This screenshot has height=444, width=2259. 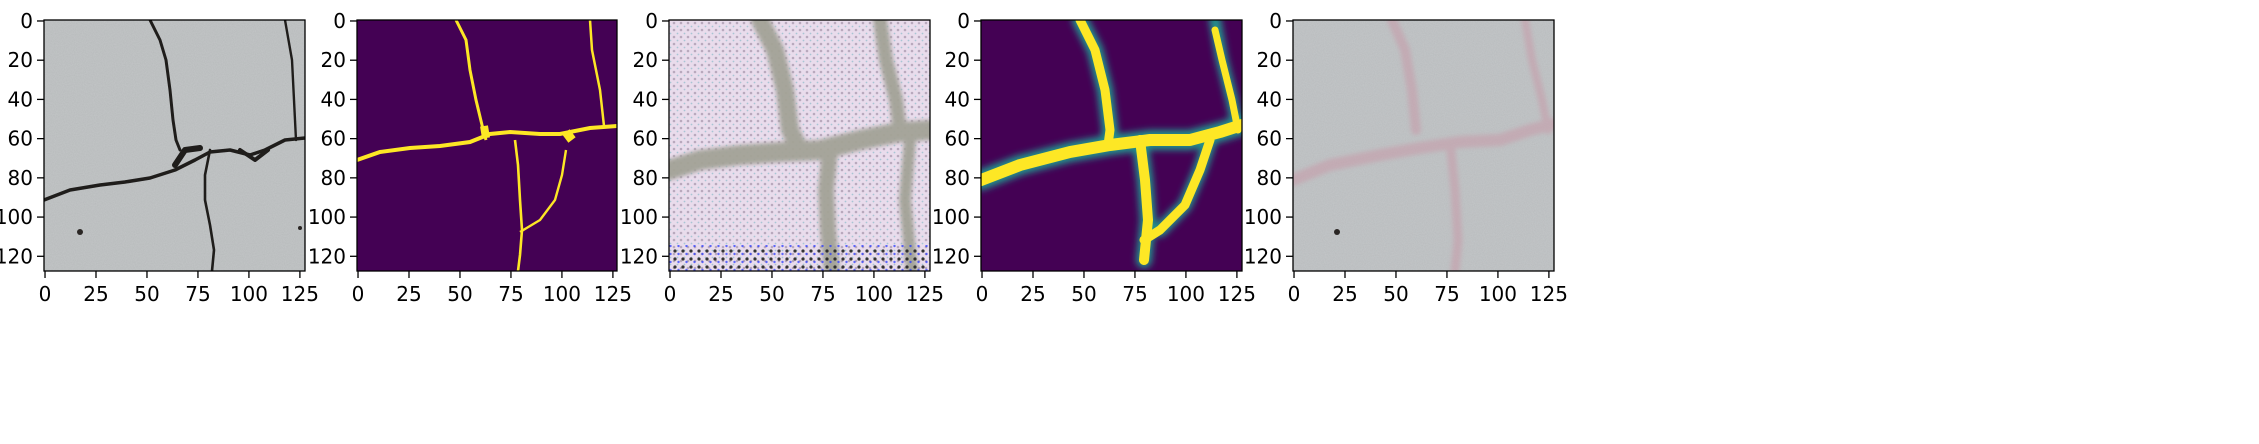 I want to click on panel-3-frame, so click(x=799, y=145).